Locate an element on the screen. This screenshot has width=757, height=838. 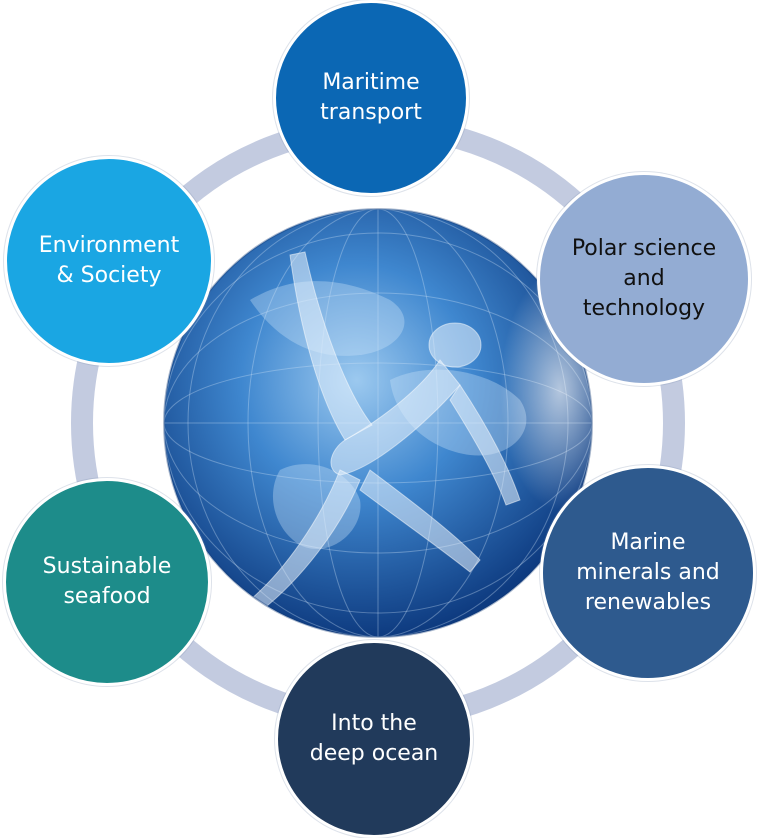
node-sustainable-seafood-label: Sustainable seafood is located at coordinates (107, 581).